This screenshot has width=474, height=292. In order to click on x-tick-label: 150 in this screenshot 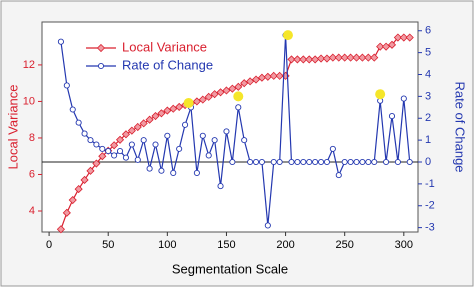, I will do `click(226, 245)`.